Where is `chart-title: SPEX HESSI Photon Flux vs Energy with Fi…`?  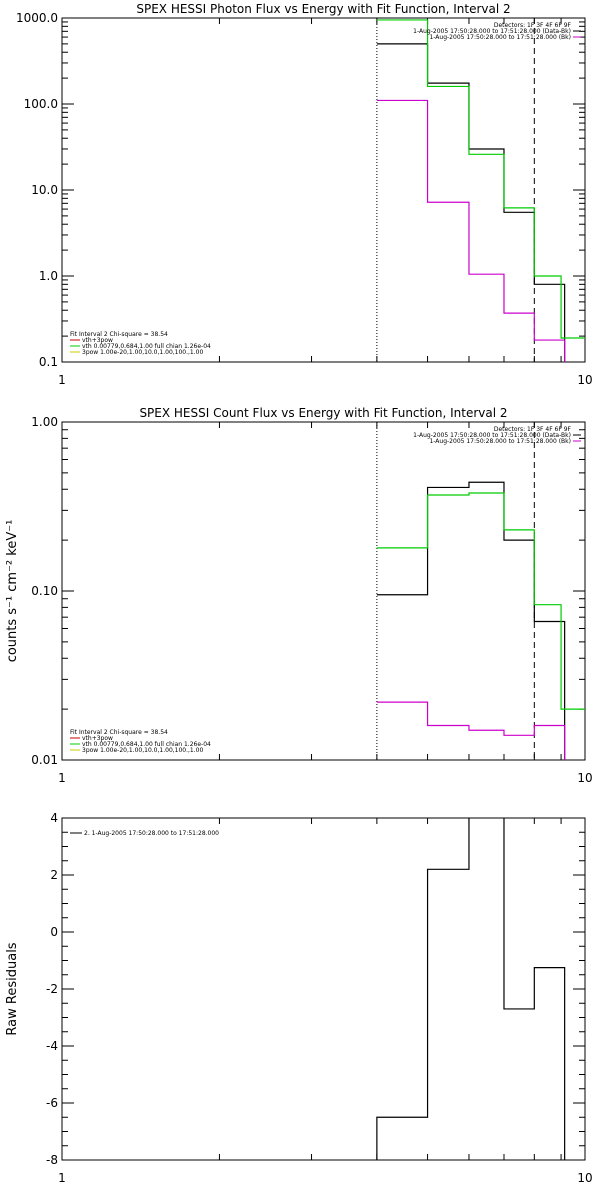
chart-title: SPEX HESSI Photon Flux vs Energy with Fi… is located at coordinates (323, 9).